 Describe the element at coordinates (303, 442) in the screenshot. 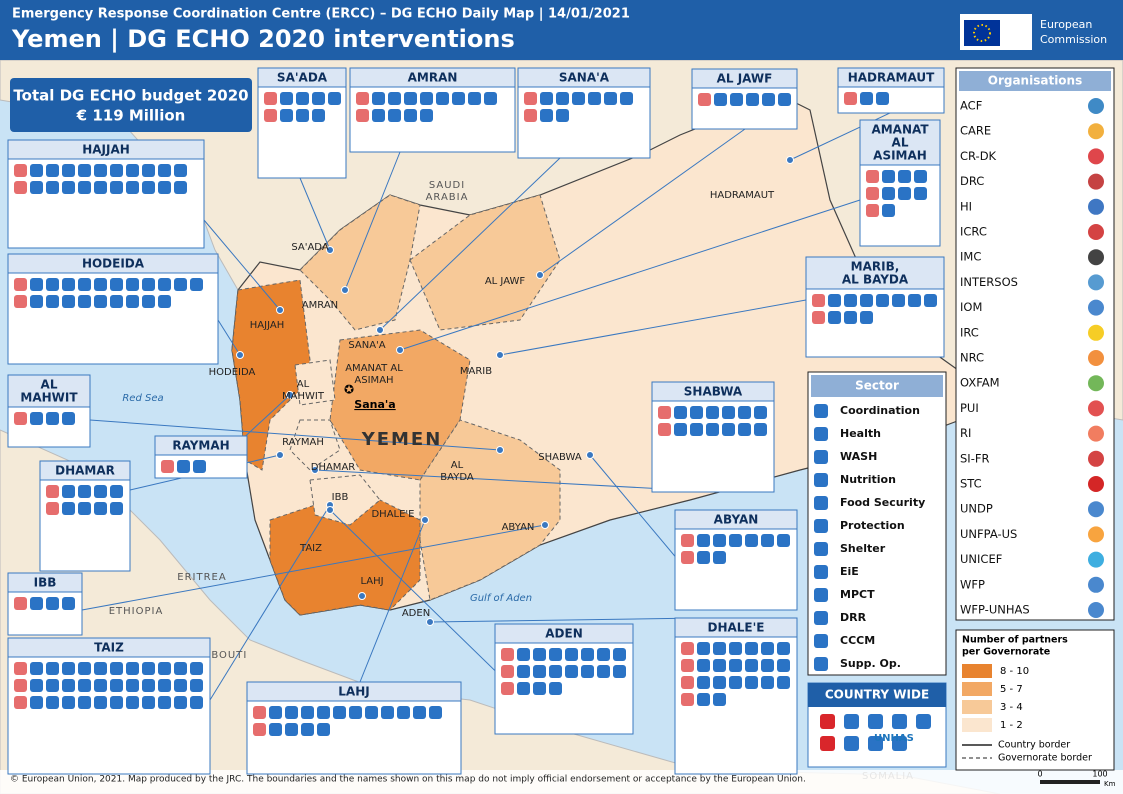

I see `governorate-label: RAYMAH` at that location.